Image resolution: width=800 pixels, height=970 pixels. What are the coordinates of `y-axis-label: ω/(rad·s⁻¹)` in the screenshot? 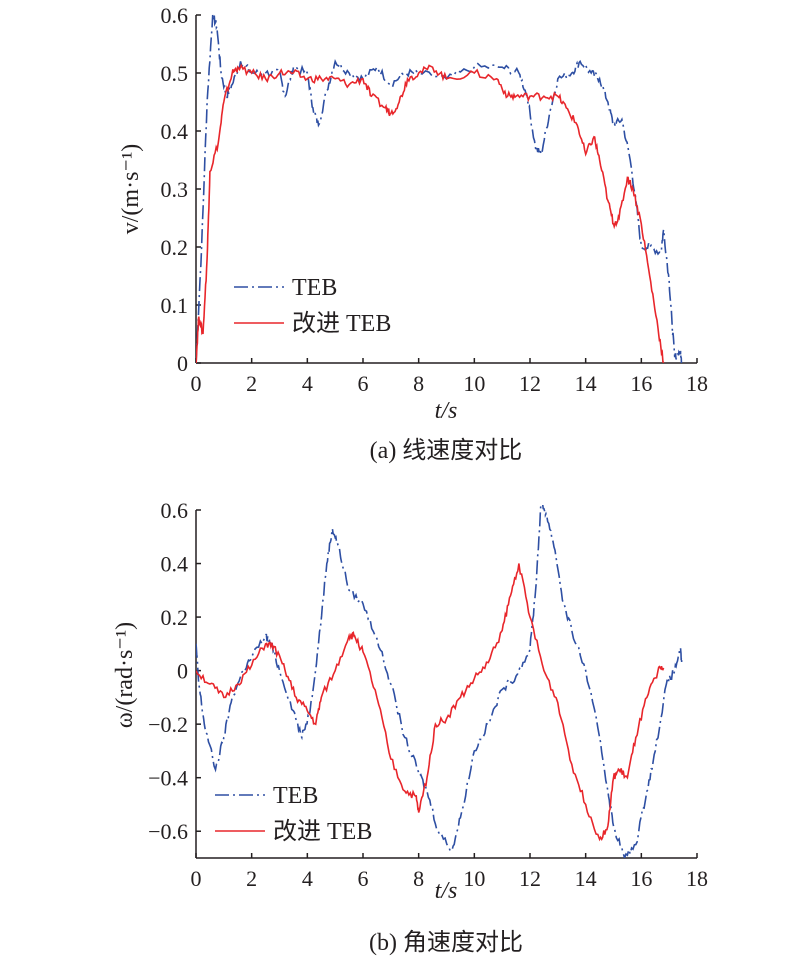 It's located at (125, 675).